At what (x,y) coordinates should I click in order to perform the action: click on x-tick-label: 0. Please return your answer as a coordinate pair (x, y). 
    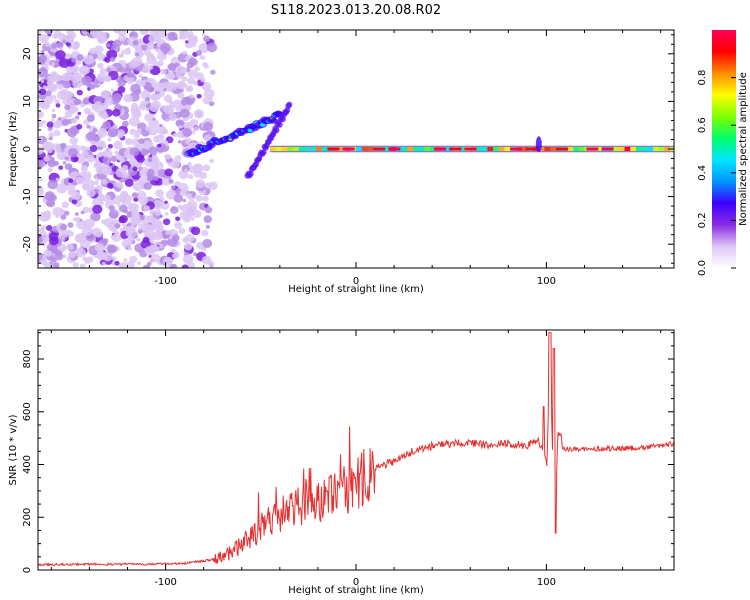
    Looking at the image, I should click on (356, 582).